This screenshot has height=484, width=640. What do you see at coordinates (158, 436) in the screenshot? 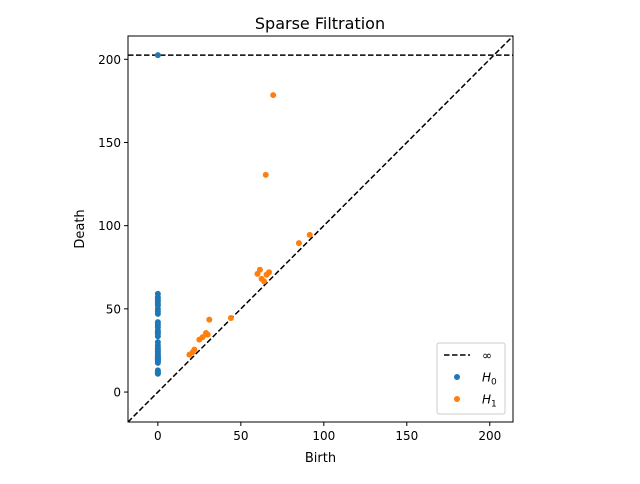
I see `x-tick-label: 0` at bounding box center [158, 436].